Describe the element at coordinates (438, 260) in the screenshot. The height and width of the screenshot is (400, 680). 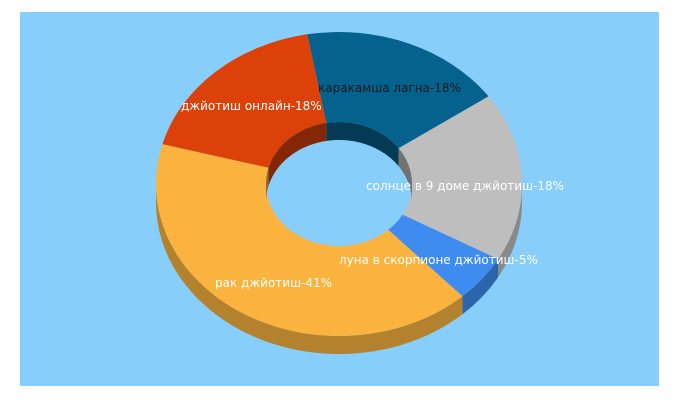
I see `slice-label-luna: луна в скорпионе джйотиш-5%` at that location.